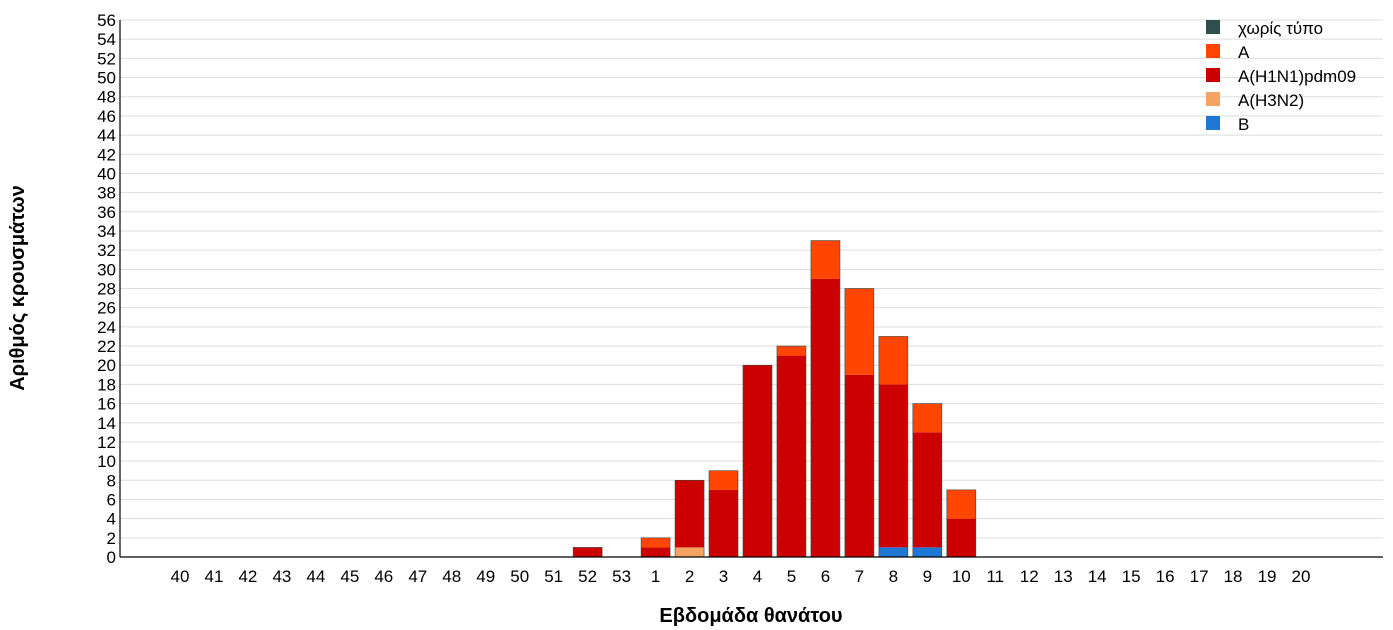  What do you see at coordinates (893, 576) in the screenshot?
I see `x-tick-label: 8` at bounding box center [893, 576].